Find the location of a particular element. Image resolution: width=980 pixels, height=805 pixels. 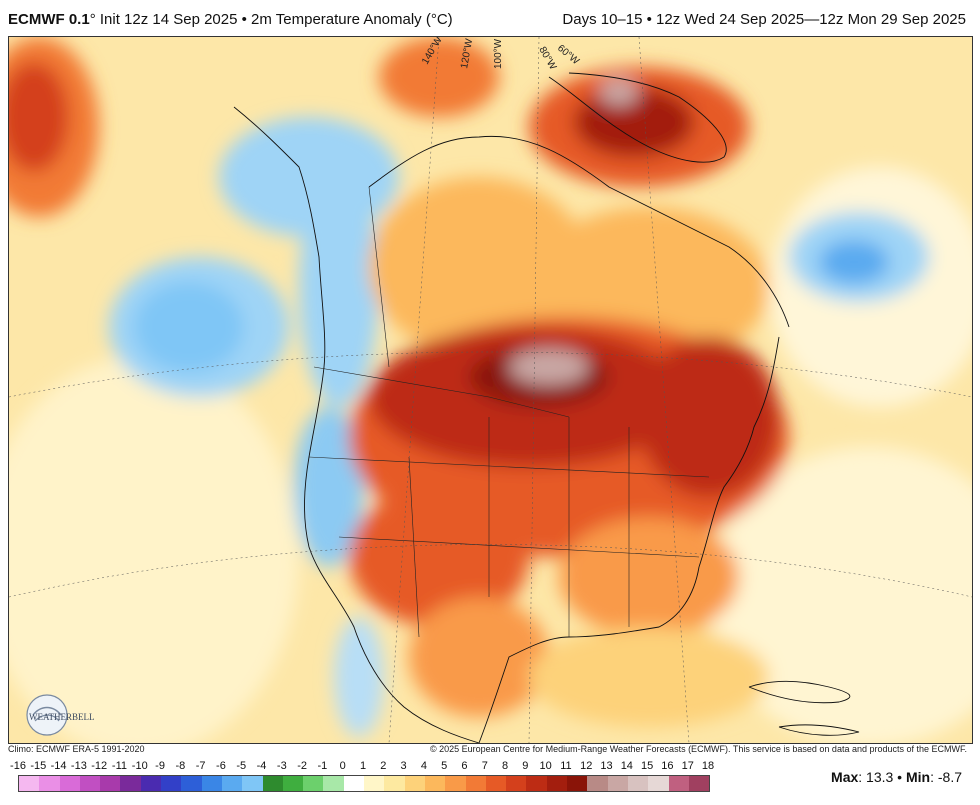

colorbar-tick-label: 10 is located at coordinates (545, 766).